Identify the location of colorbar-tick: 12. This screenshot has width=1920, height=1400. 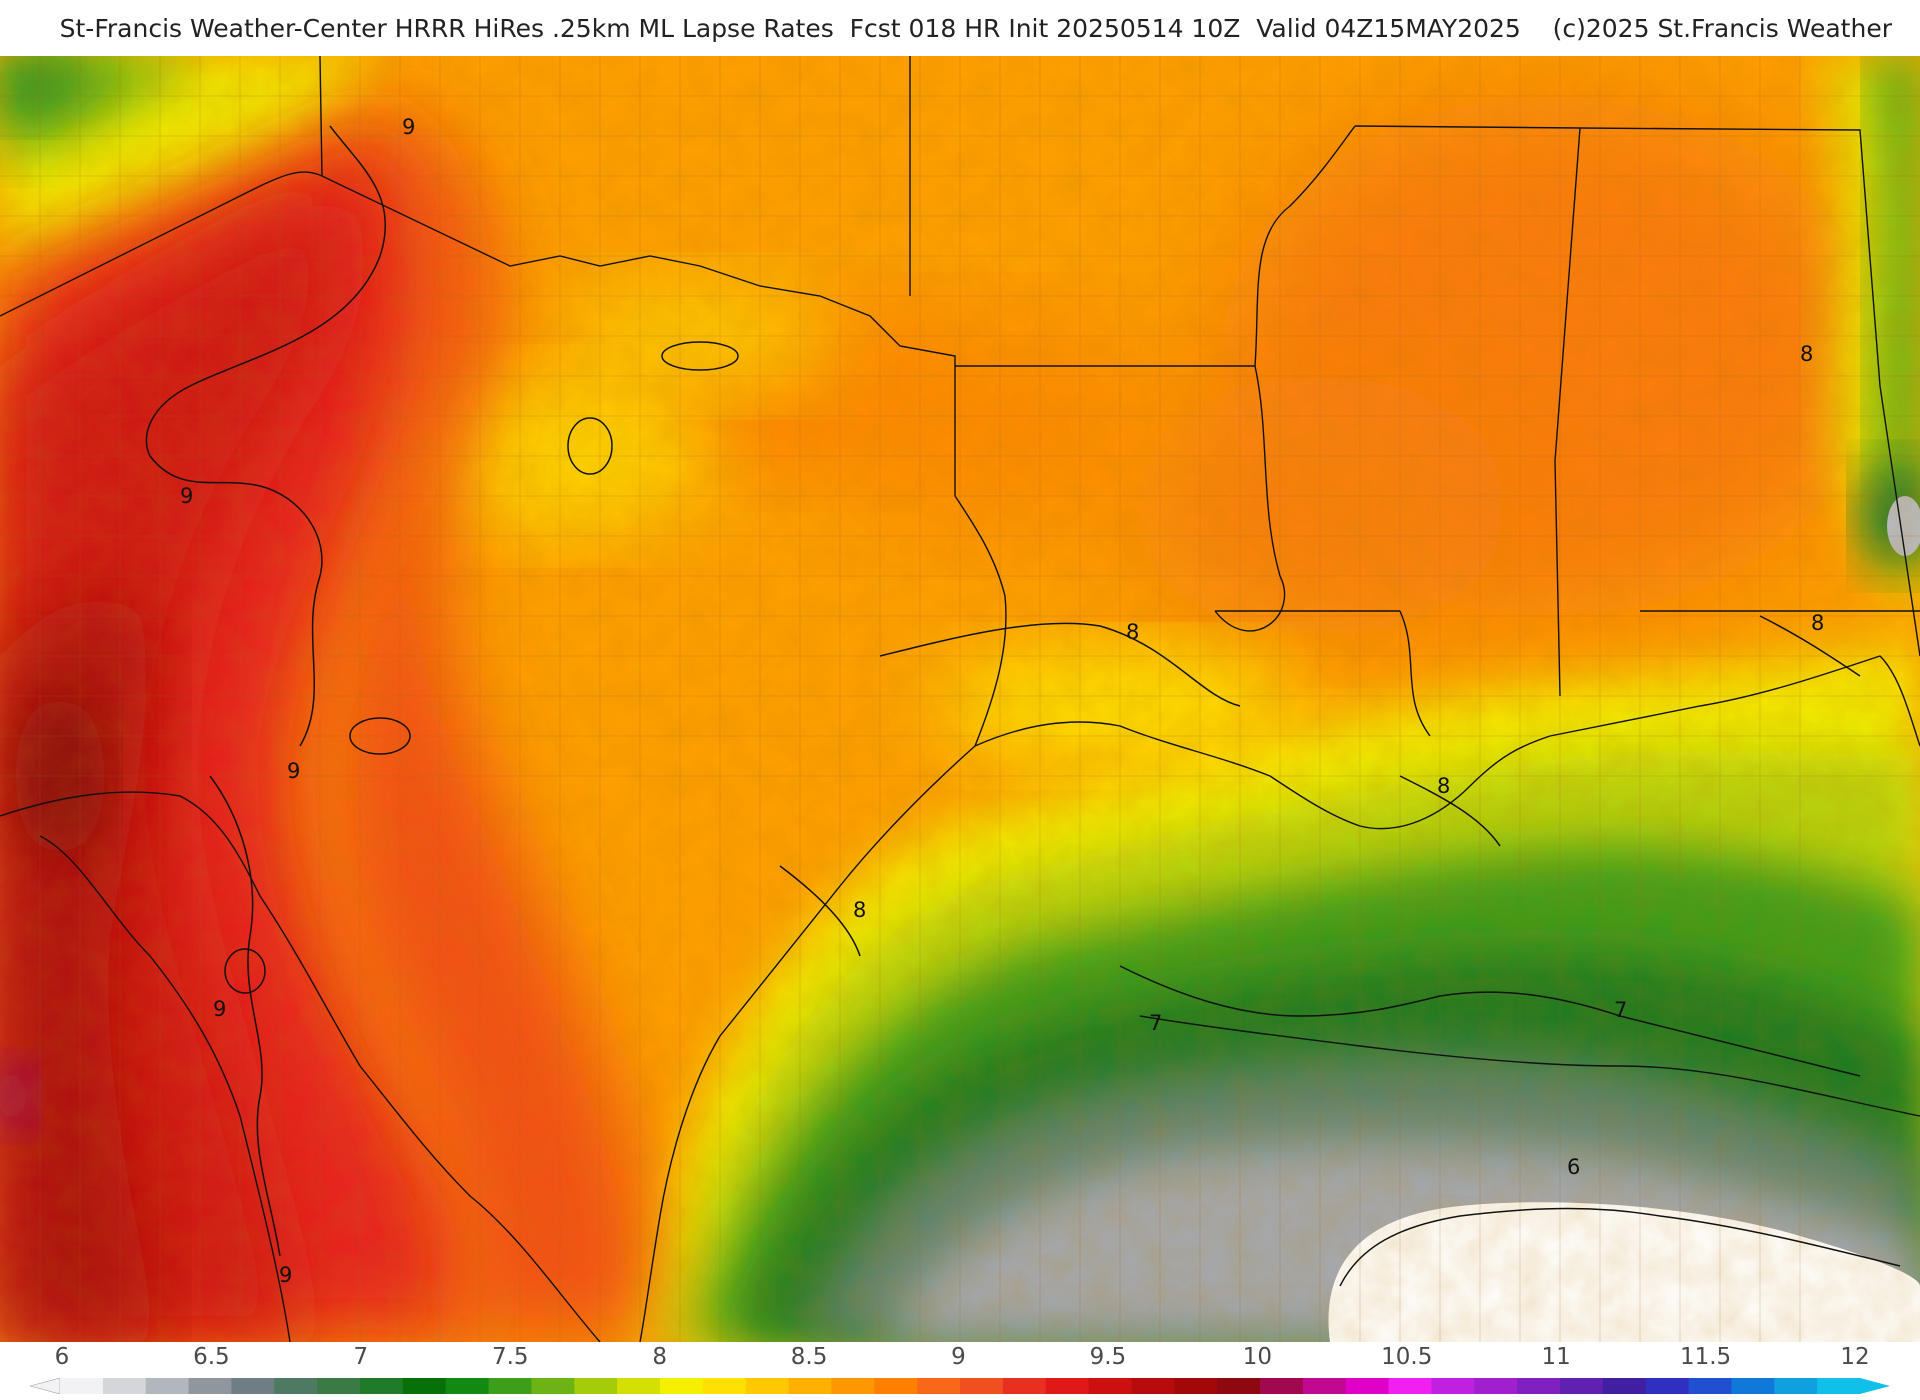
(1855, 1357).